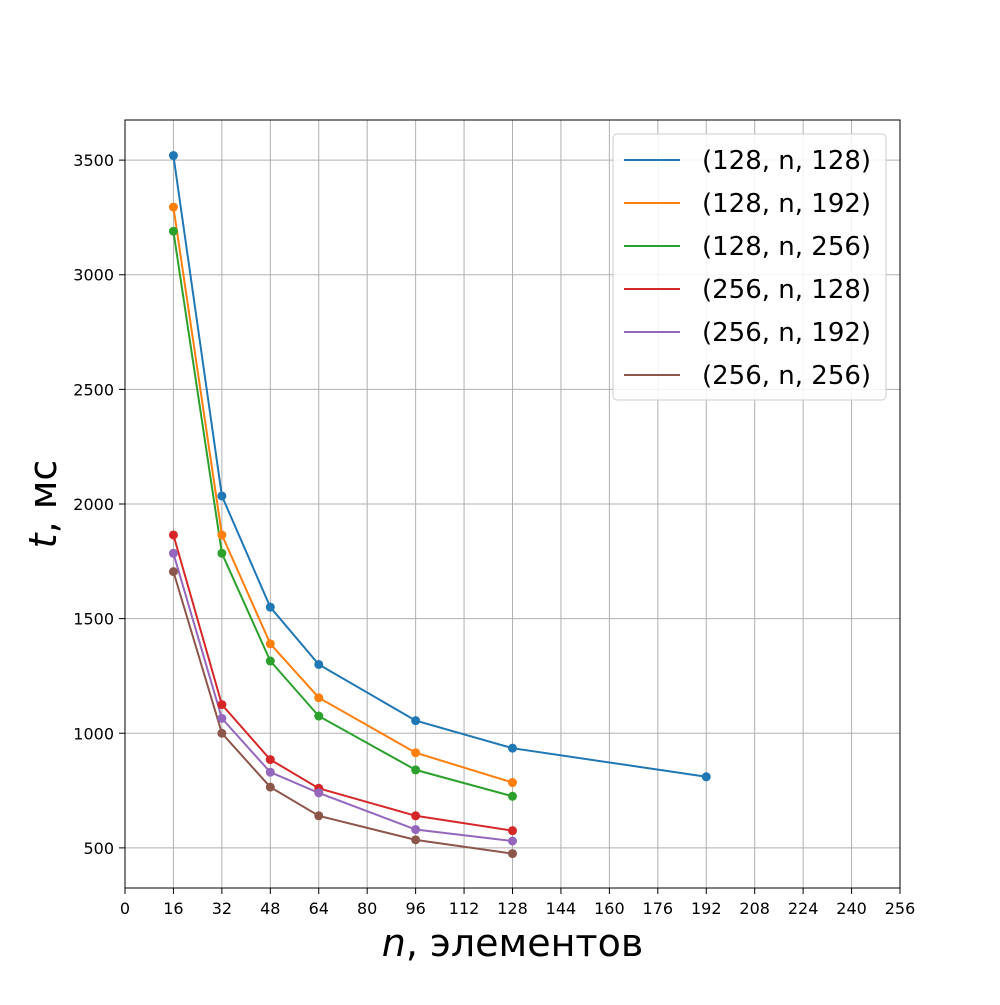  What do you see at coordinates (524, 943) in the screenshot?
I see `x-axis-label-text: , элементов` at bounding box center [524, 943].